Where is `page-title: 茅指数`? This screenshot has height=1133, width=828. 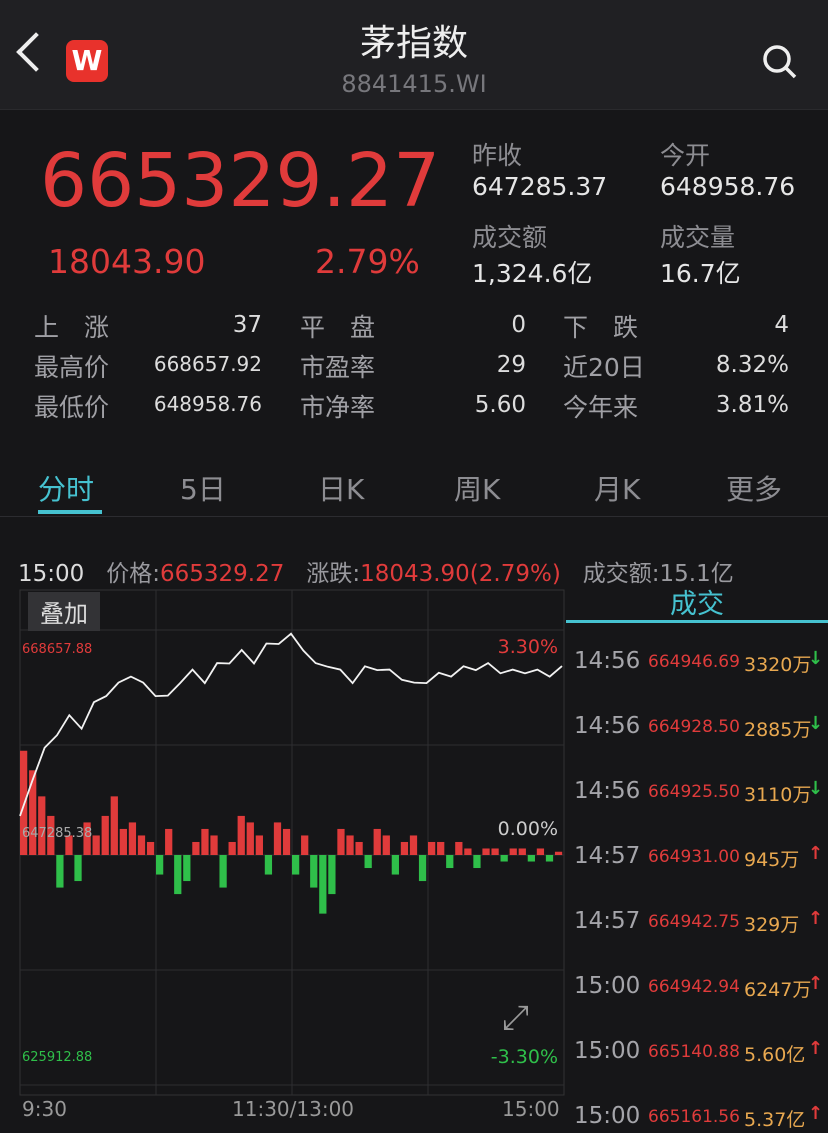
page-title: 茅指数 is located at coordinates (413, 43).